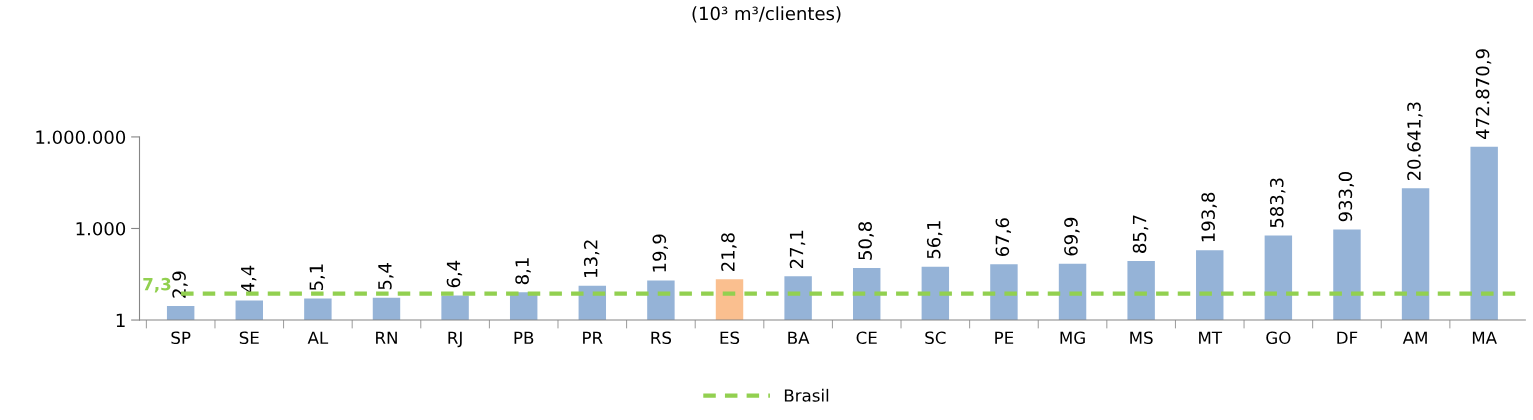  What do you see at coordinates (866, 241) in the screenshot?
I see `data-label: 50,8` at bounding box center [866, 241].